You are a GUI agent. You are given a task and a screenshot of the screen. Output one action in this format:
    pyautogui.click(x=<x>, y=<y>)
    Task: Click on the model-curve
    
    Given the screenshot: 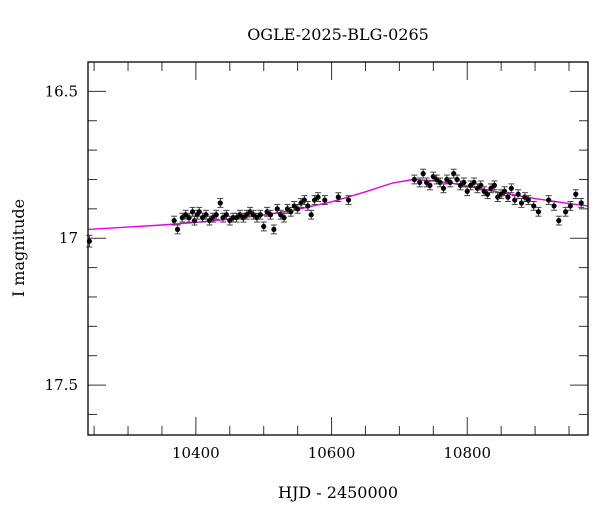 What is the action you would take?
    pyautogui.click(x=338, y=204)
    